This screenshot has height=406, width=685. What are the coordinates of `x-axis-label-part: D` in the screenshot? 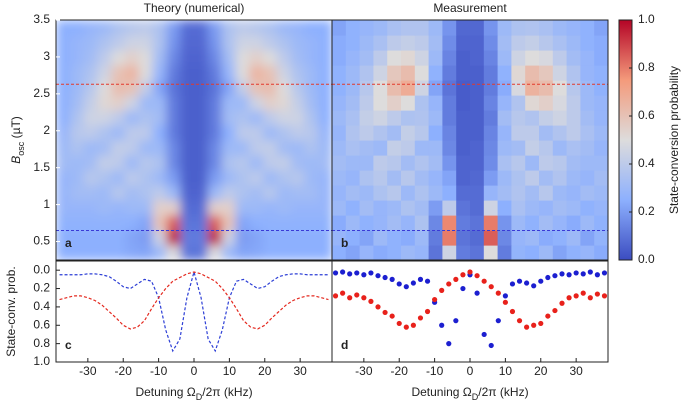 It's located at (199, 397).